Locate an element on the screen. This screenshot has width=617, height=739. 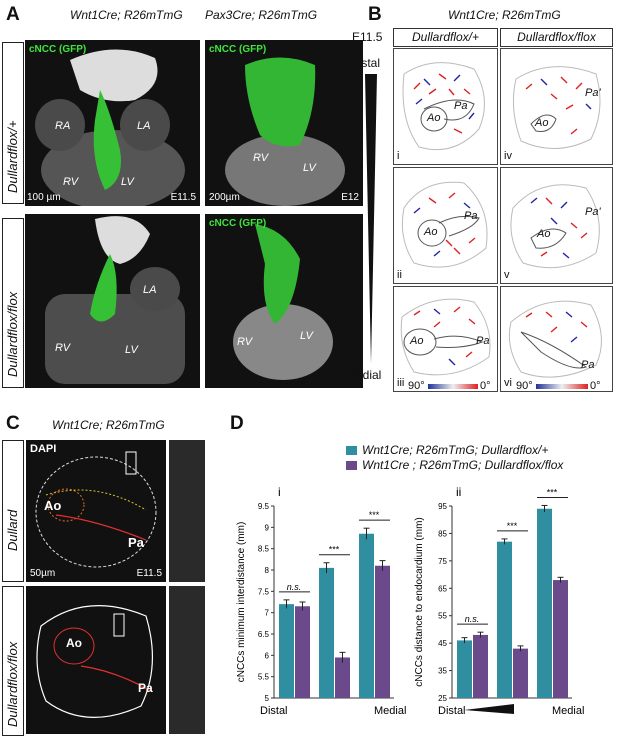
dapi-section-c1 is located at coordinates (96, 509).